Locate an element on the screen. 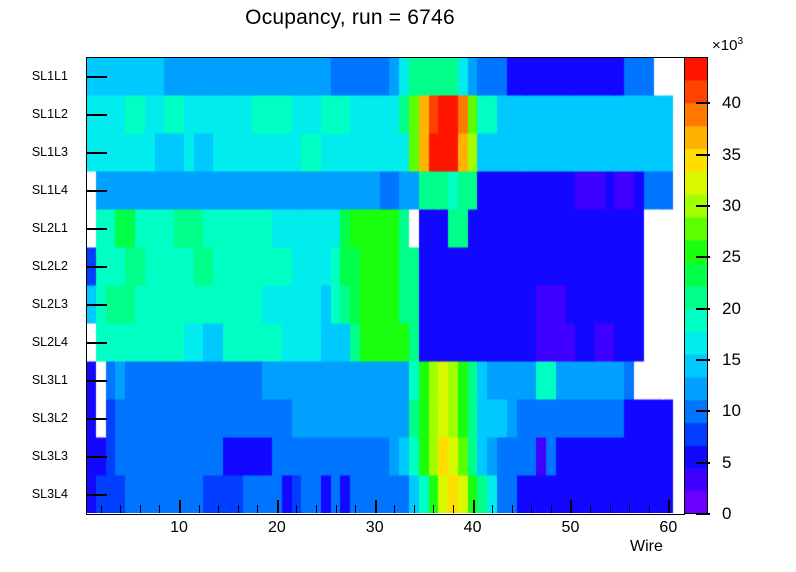  z-axis-exponent: ×10³ is located at coordinates (728, 45).